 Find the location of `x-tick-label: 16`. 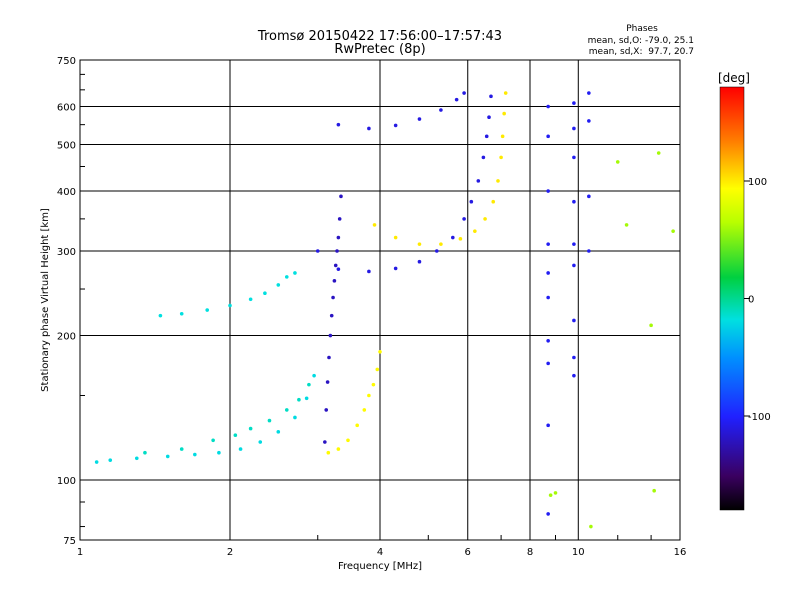

x-tick-label: 16 is located at coordinates (680, 552).